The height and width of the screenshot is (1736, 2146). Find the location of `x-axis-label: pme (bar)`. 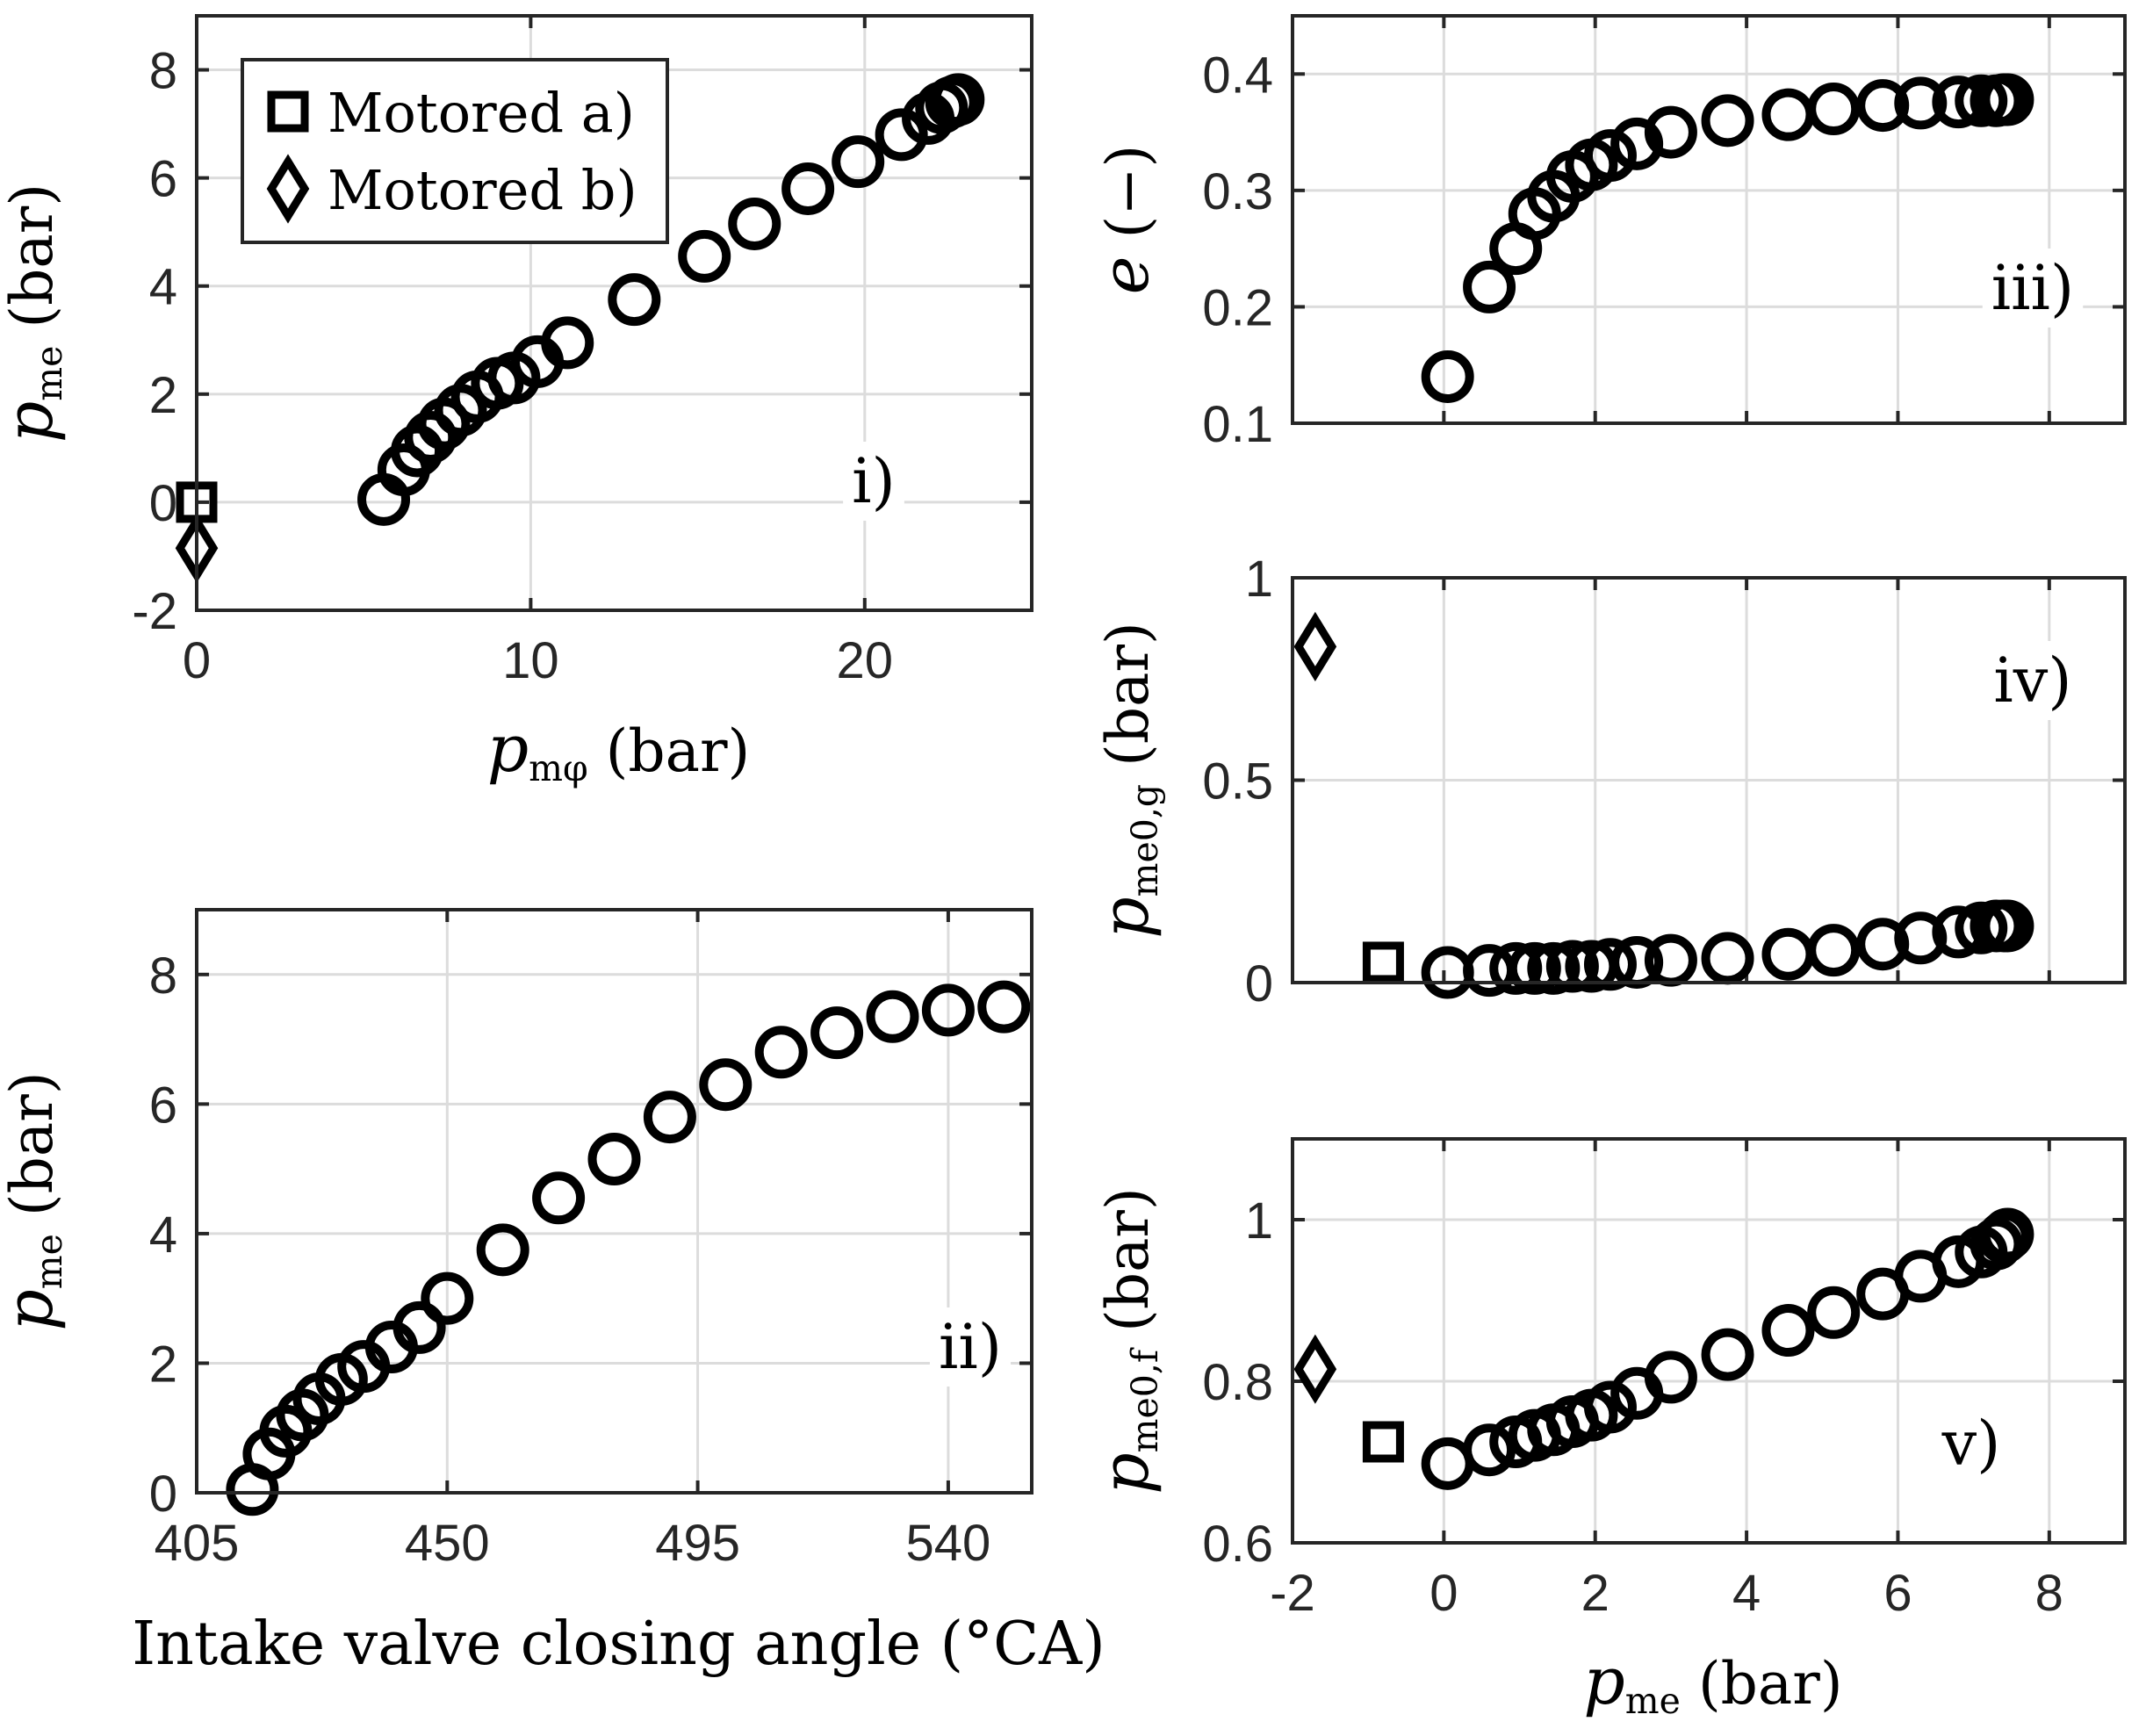

x-axis-label: pme (bar) is located at coordinates (1712, 1683).